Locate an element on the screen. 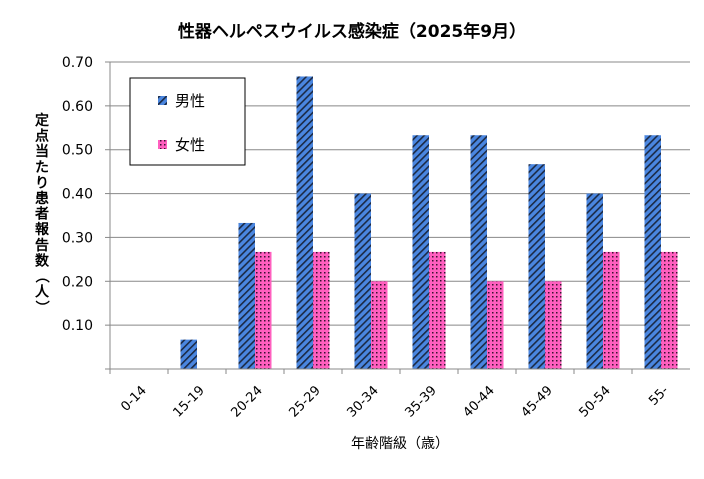 Image resolution: width=704 pixels, height=479 pixels. y-label-char: 人 is located at coordinates (42, 292).